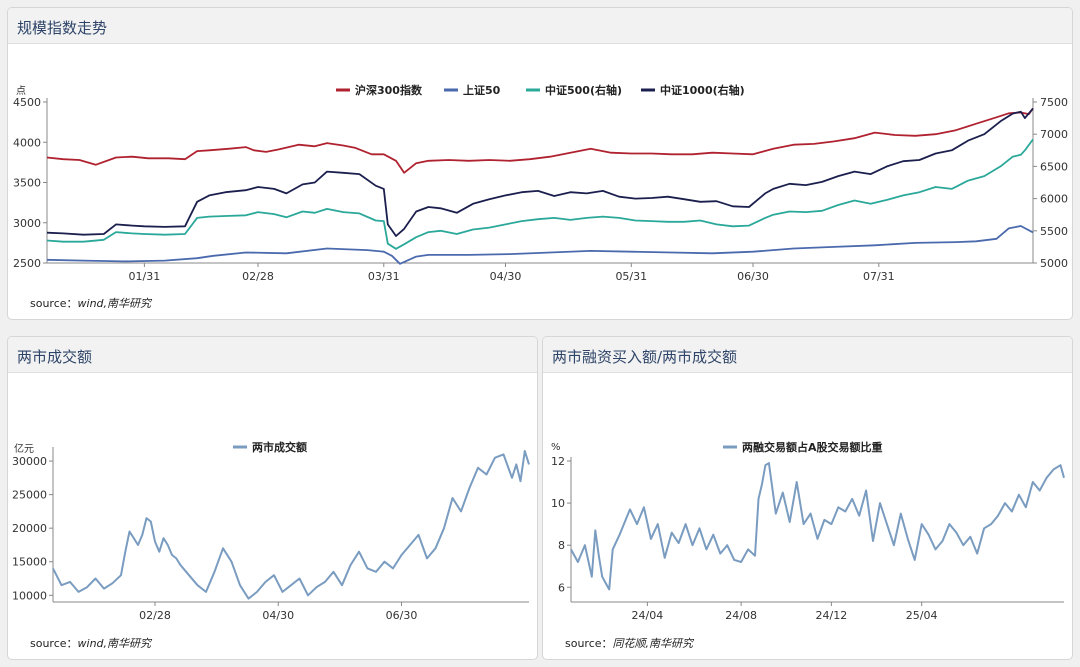  What do you see at coordinates (561, 587) in the screenshot?
I see `y-tick-label: 6` at bounding box center [561, 587].